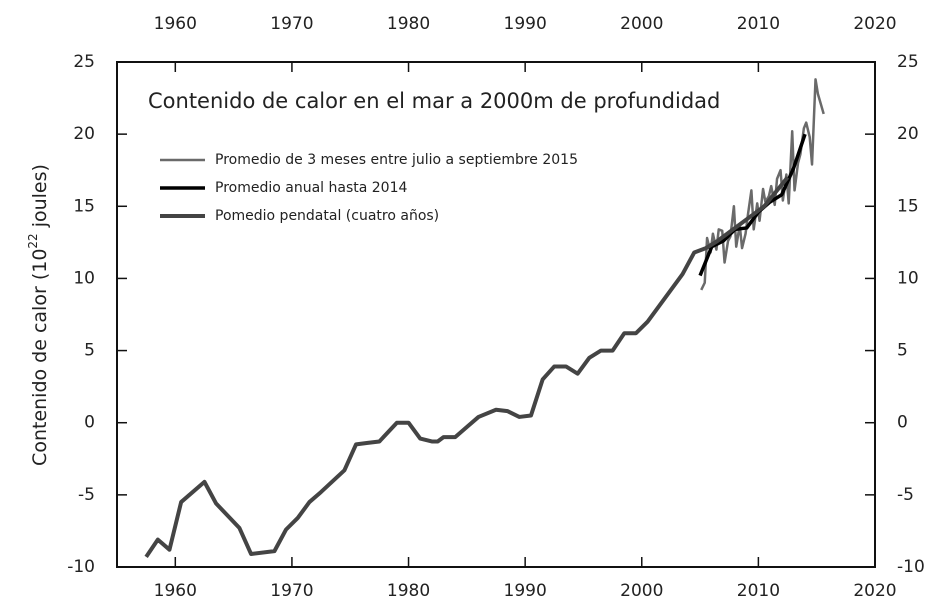 This screenshot has height=613, width=928. Describe the element at coordinates (408, 591) in the screenshot. I see `x-tick-label: 1980` at that location.